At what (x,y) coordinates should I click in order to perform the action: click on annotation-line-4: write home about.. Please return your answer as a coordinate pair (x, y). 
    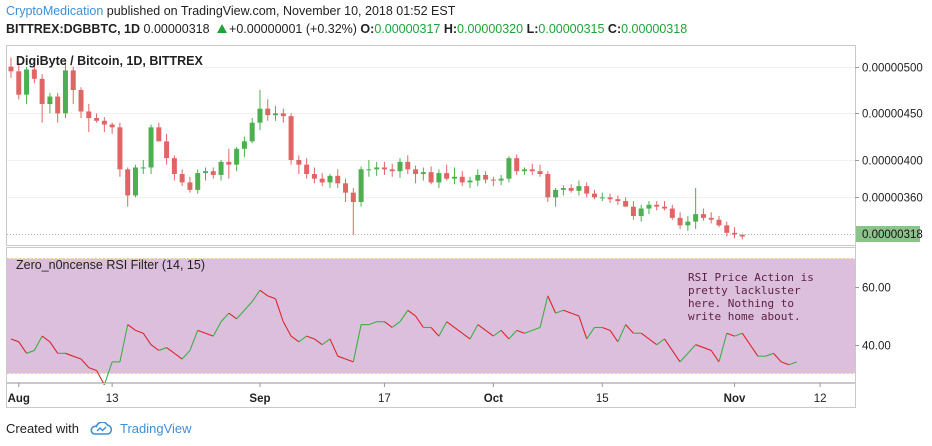
    Looking at the image, I should click on (744, 316).